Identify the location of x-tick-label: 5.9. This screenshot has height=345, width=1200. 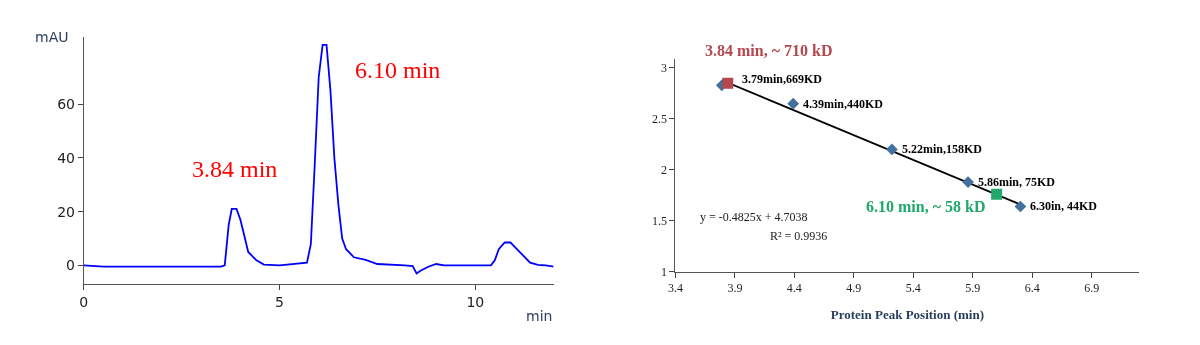
(973, 288).